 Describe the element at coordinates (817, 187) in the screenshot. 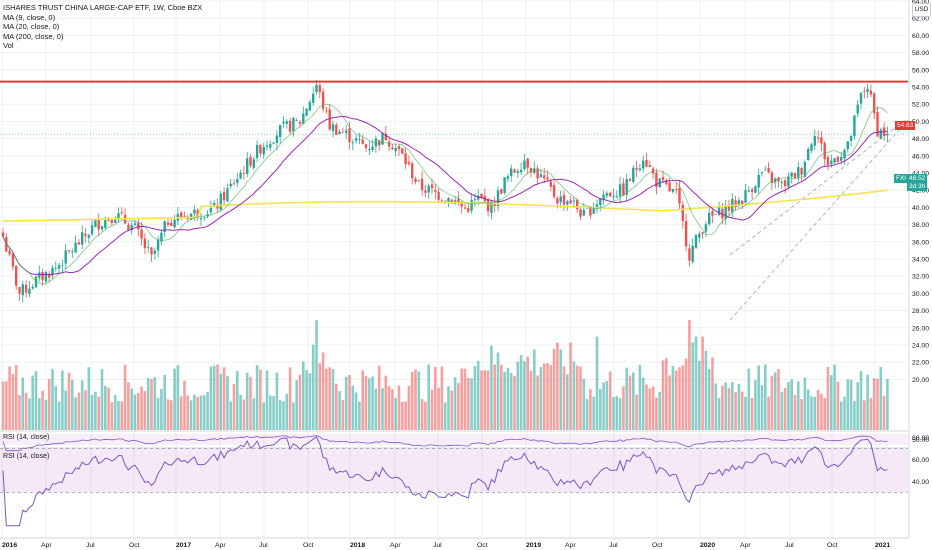

I see `trend-channel-upper` at that location.